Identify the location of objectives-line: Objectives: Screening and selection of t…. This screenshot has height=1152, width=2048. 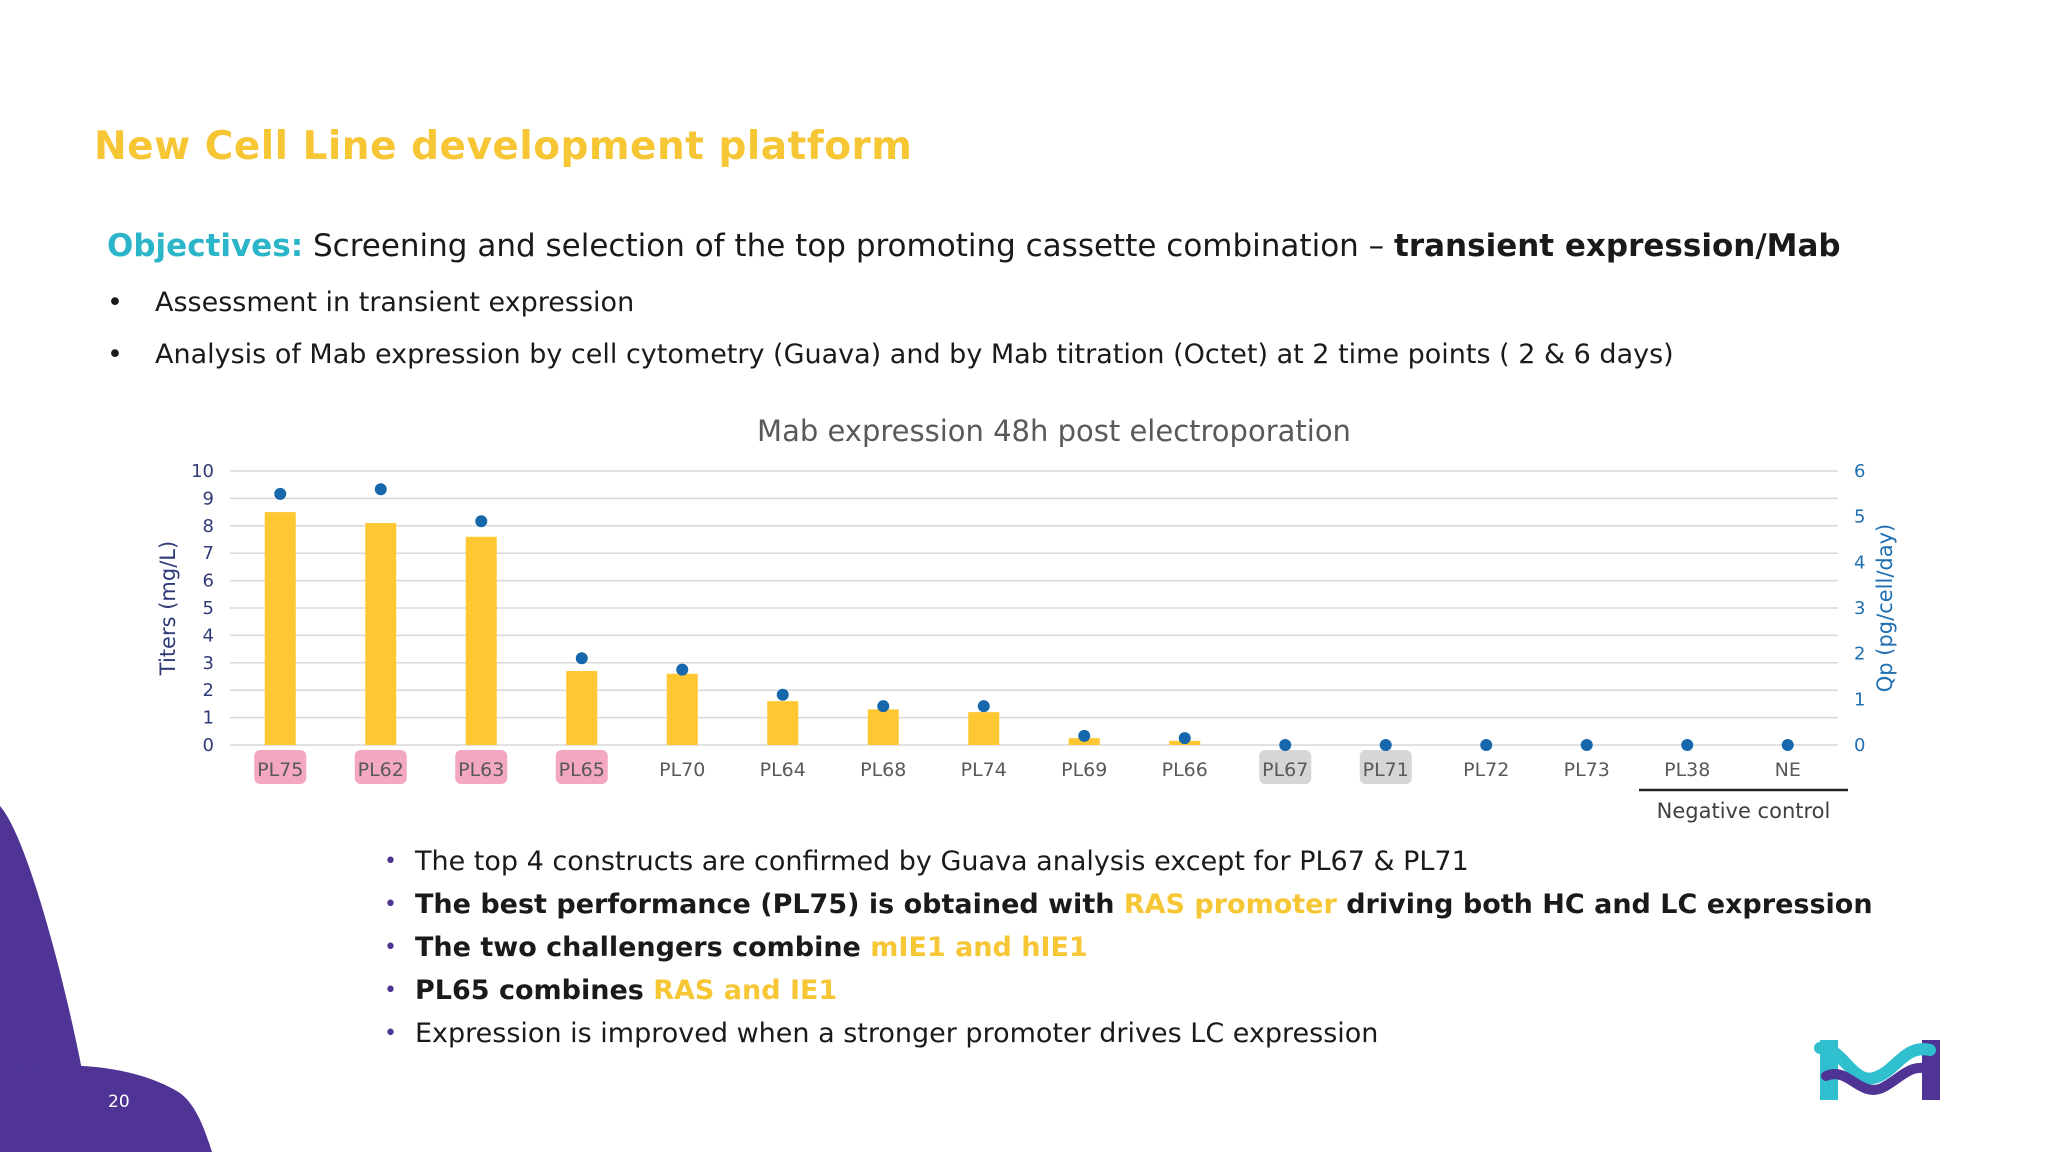
(974, 246).